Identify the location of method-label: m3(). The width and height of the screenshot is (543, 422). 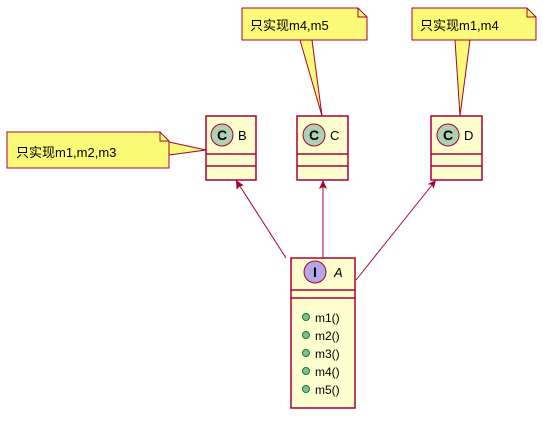
(327, 354).